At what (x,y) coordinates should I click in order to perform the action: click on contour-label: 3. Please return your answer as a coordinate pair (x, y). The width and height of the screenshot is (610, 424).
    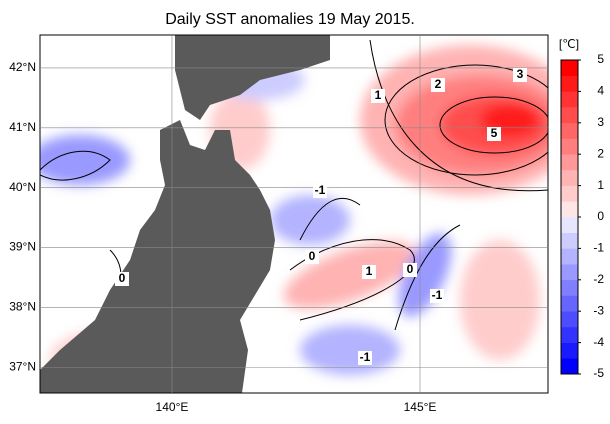
    Looking at the image, I should click on (520, 74).